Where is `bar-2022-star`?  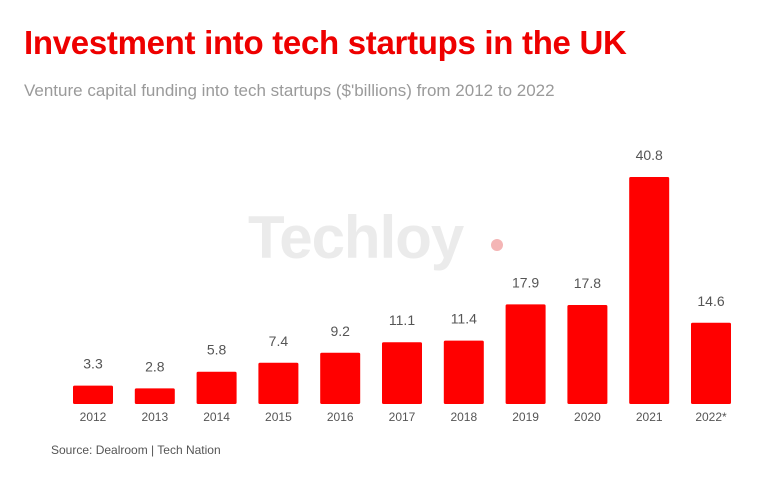 bar-2022-star is located at coordinates (711, 363).